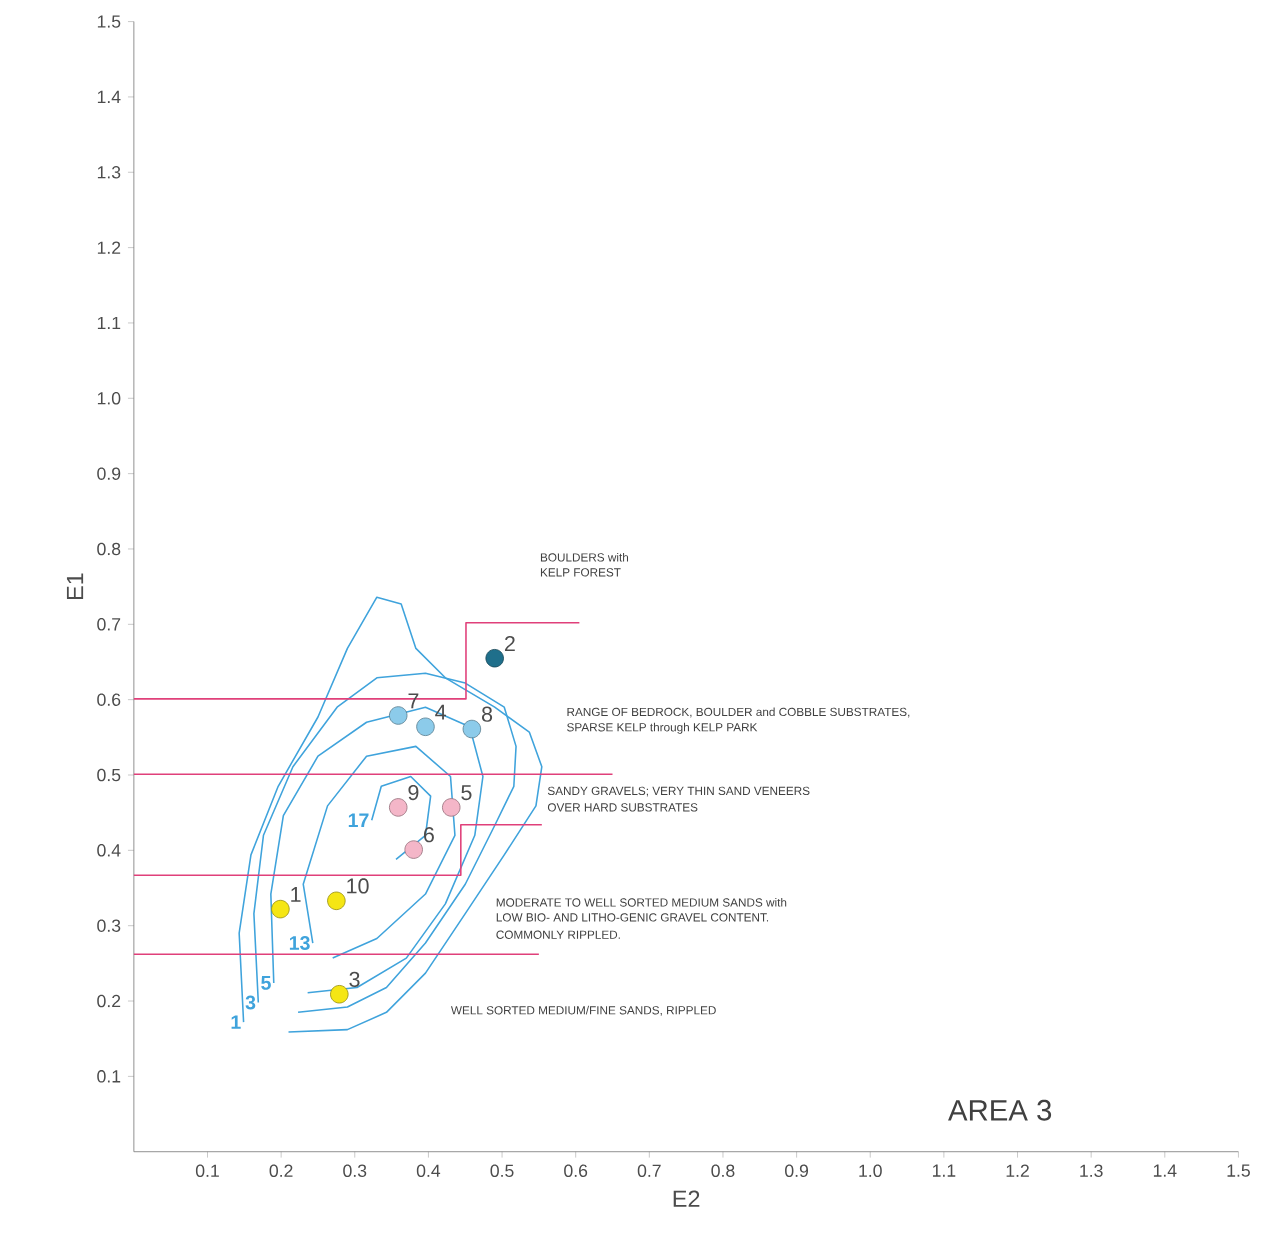  What do you see at coordinates (429, 835) in the screenshot?
I see `series-label: 6` at bounding box center [429, 835].